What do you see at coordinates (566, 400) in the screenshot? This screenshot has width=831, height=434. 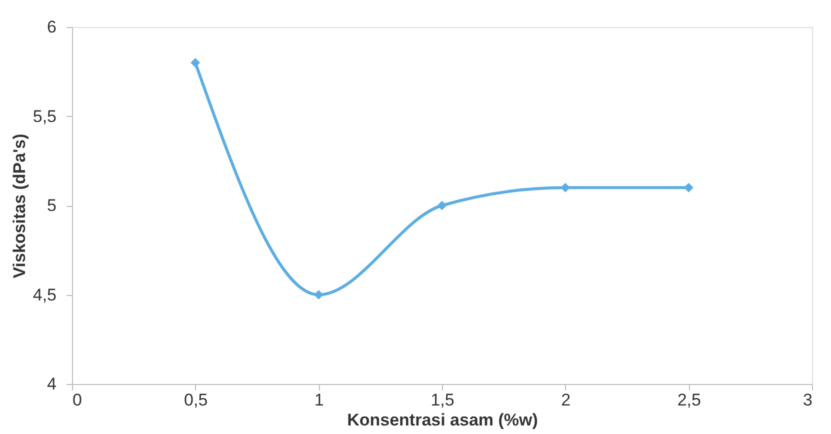 I see `x-tick-label: 2` at bounding box center [566, 400].